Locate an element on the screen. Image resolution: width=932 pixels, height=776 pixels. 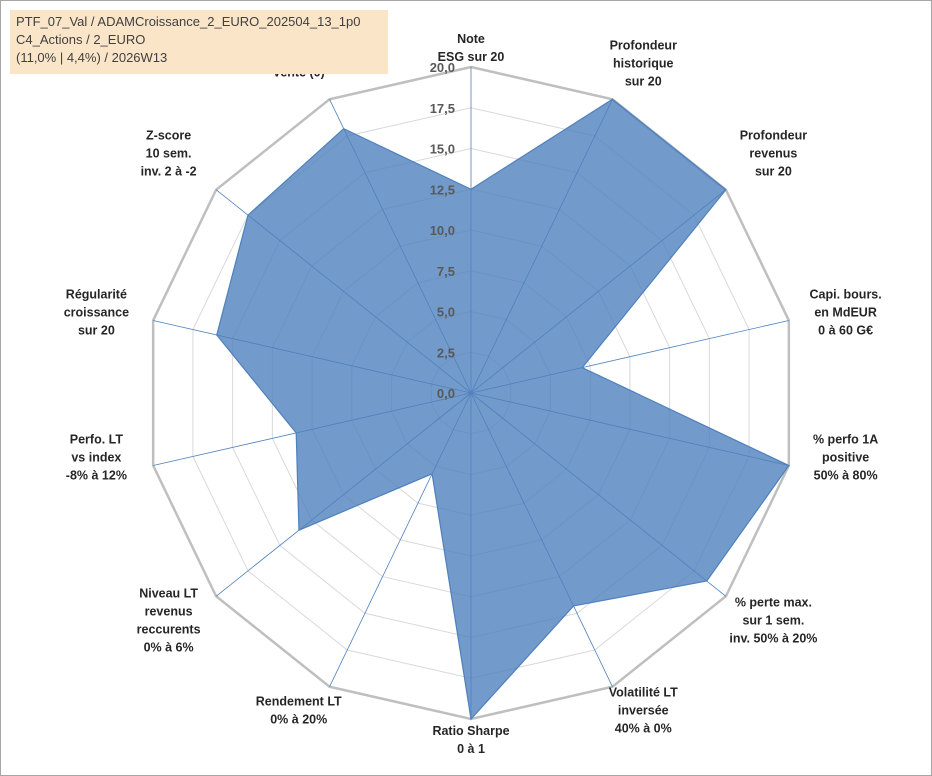
tick-label: 20,0 is located at coordinates (442, 67).